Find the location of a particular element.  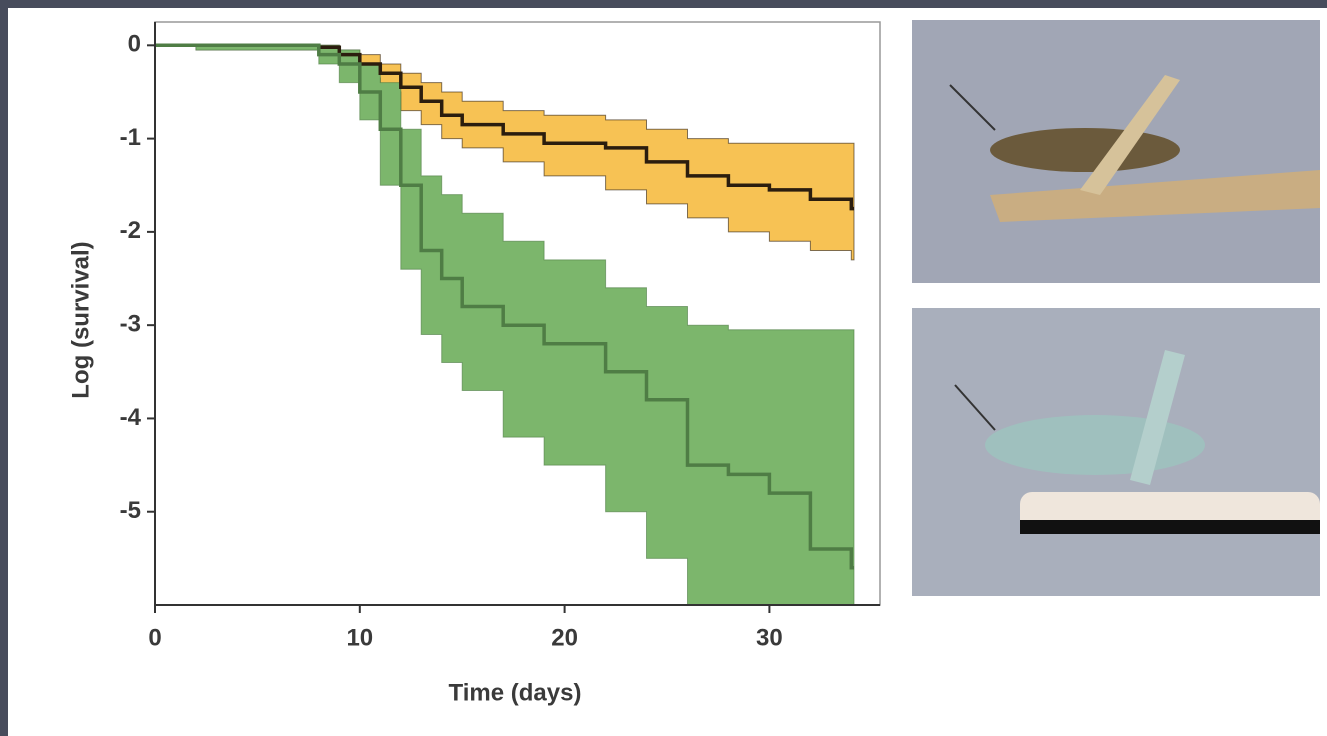

survival-line is located at coordinates (504, 127).